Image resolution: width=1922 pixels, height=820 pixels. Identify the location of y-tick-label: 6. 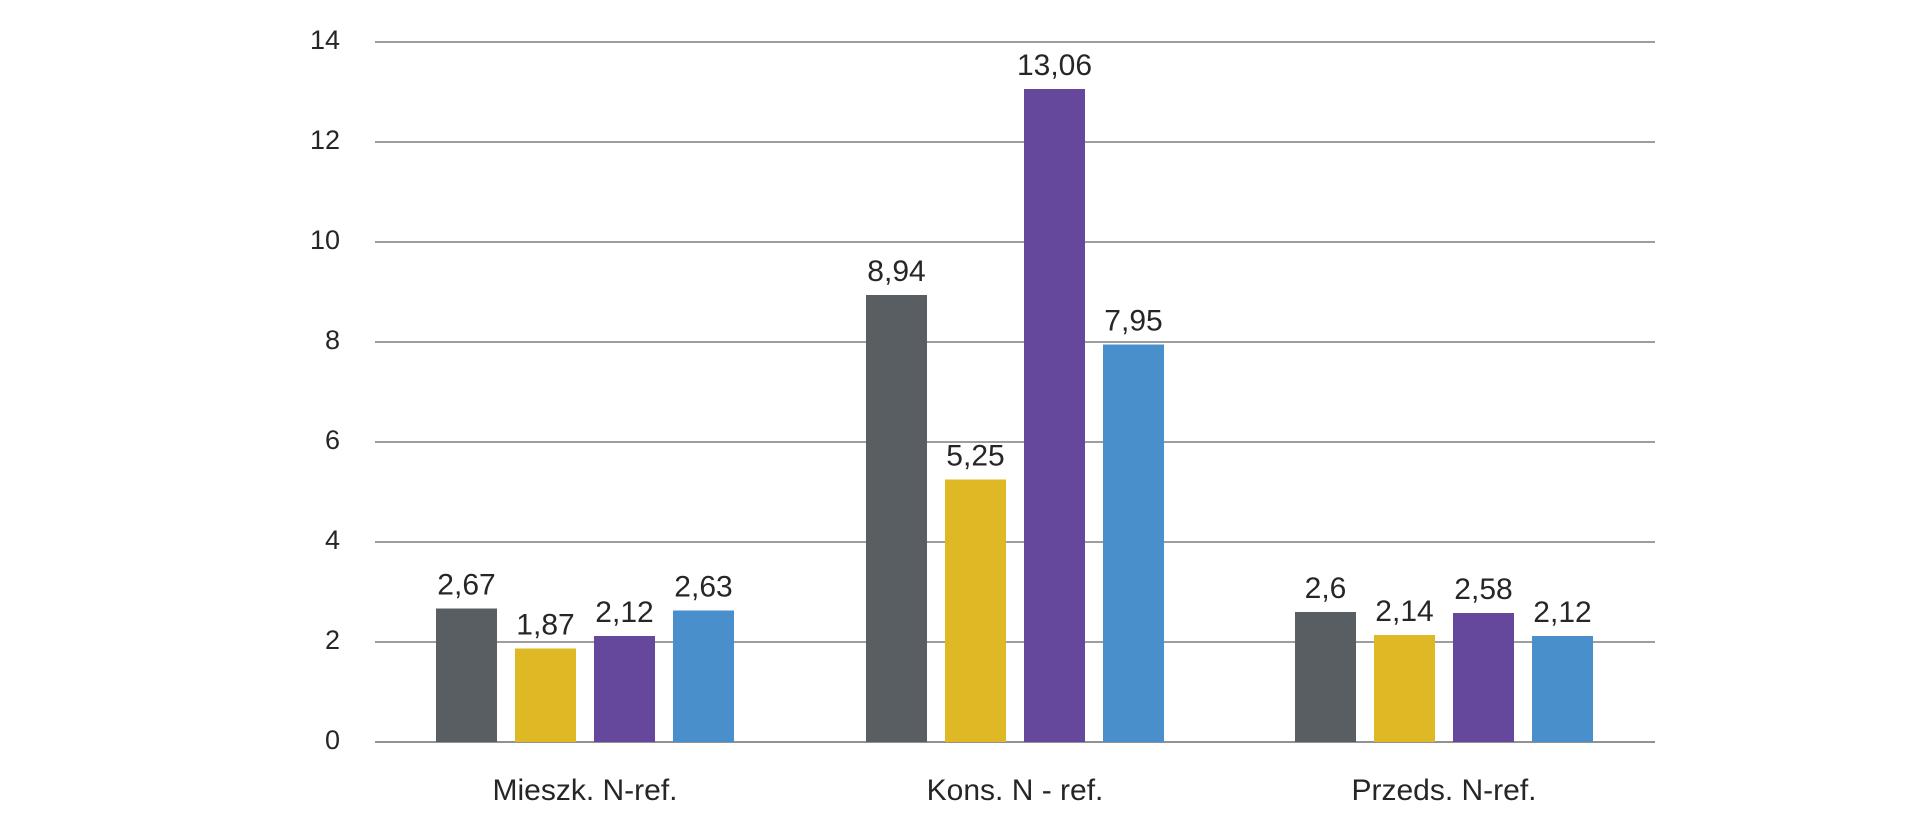
(332, 440).